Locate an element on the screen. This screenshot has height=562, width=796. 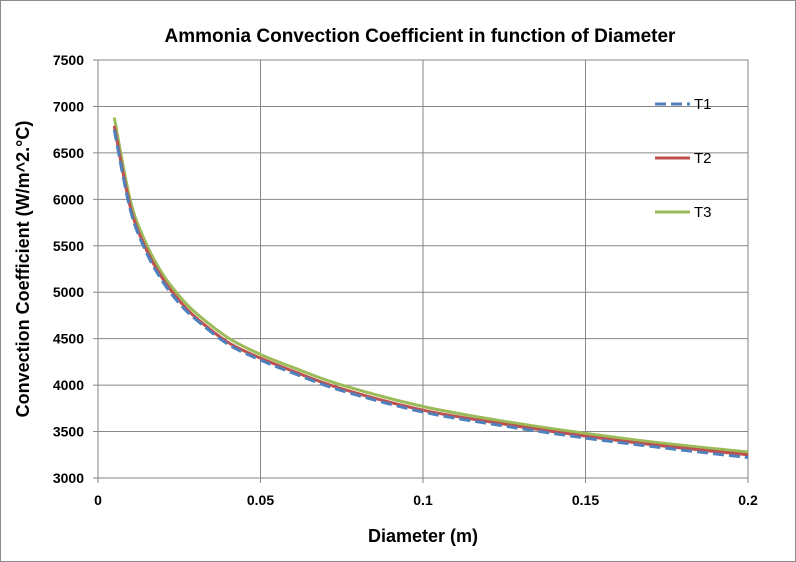
y-tick-label: 3500 is located at coordinates (68, 432).